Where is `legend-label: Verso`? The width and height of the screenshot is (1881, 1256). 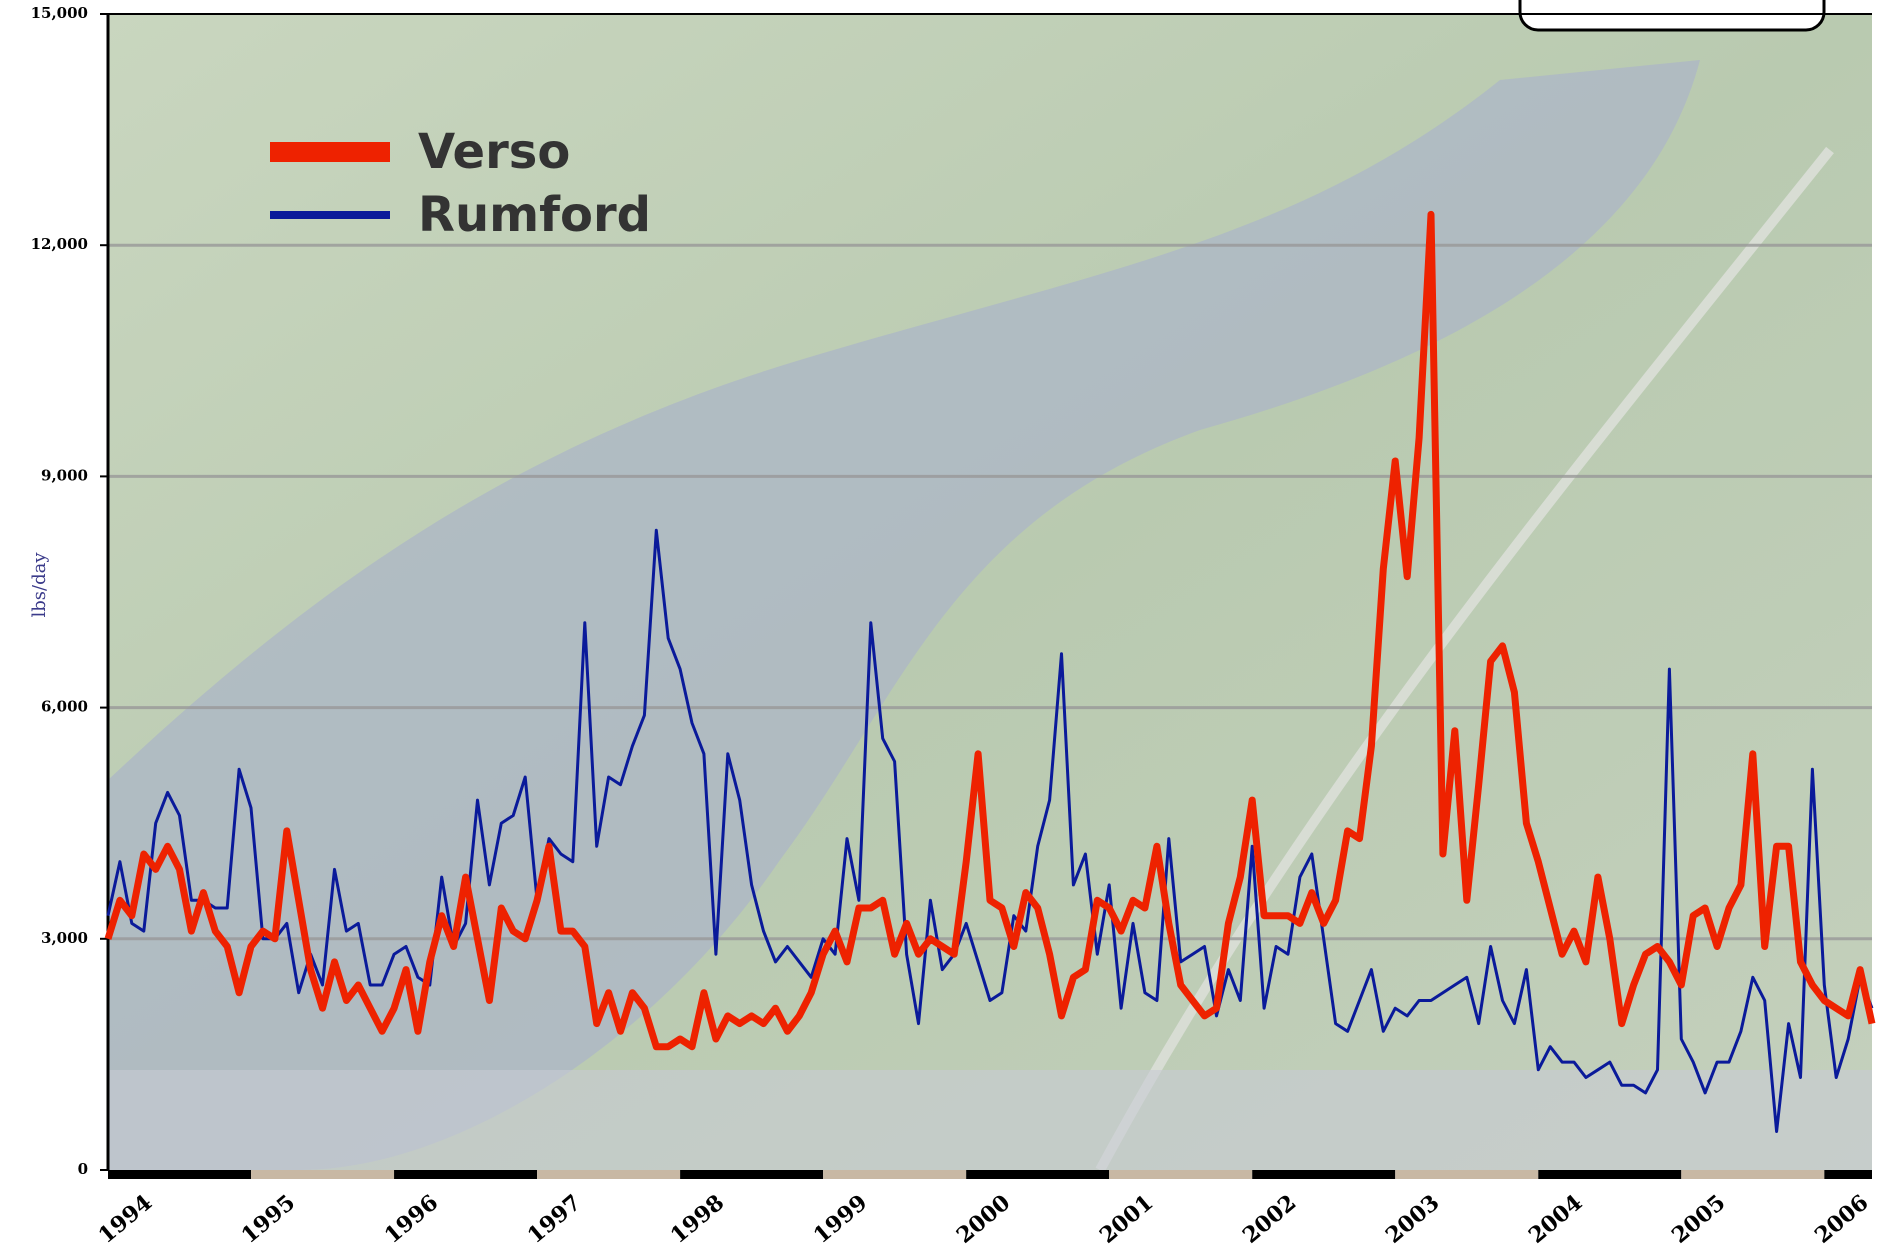
legend-label: Verso is located at coordinates (494, 152).